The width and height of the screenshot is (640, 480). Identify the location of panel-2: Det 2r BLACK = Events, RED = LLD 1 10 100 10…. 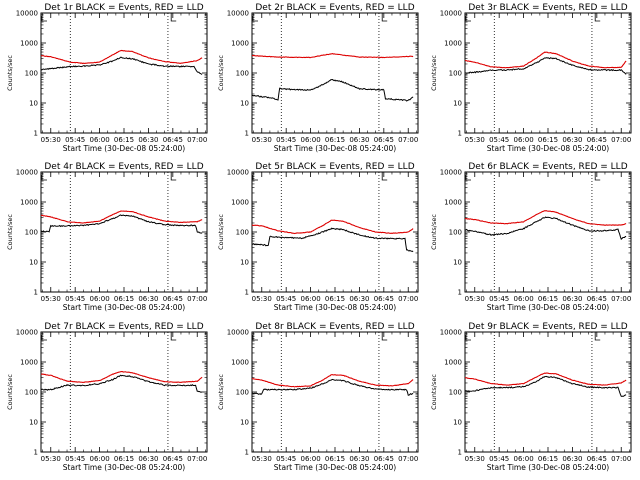
(318, 78).